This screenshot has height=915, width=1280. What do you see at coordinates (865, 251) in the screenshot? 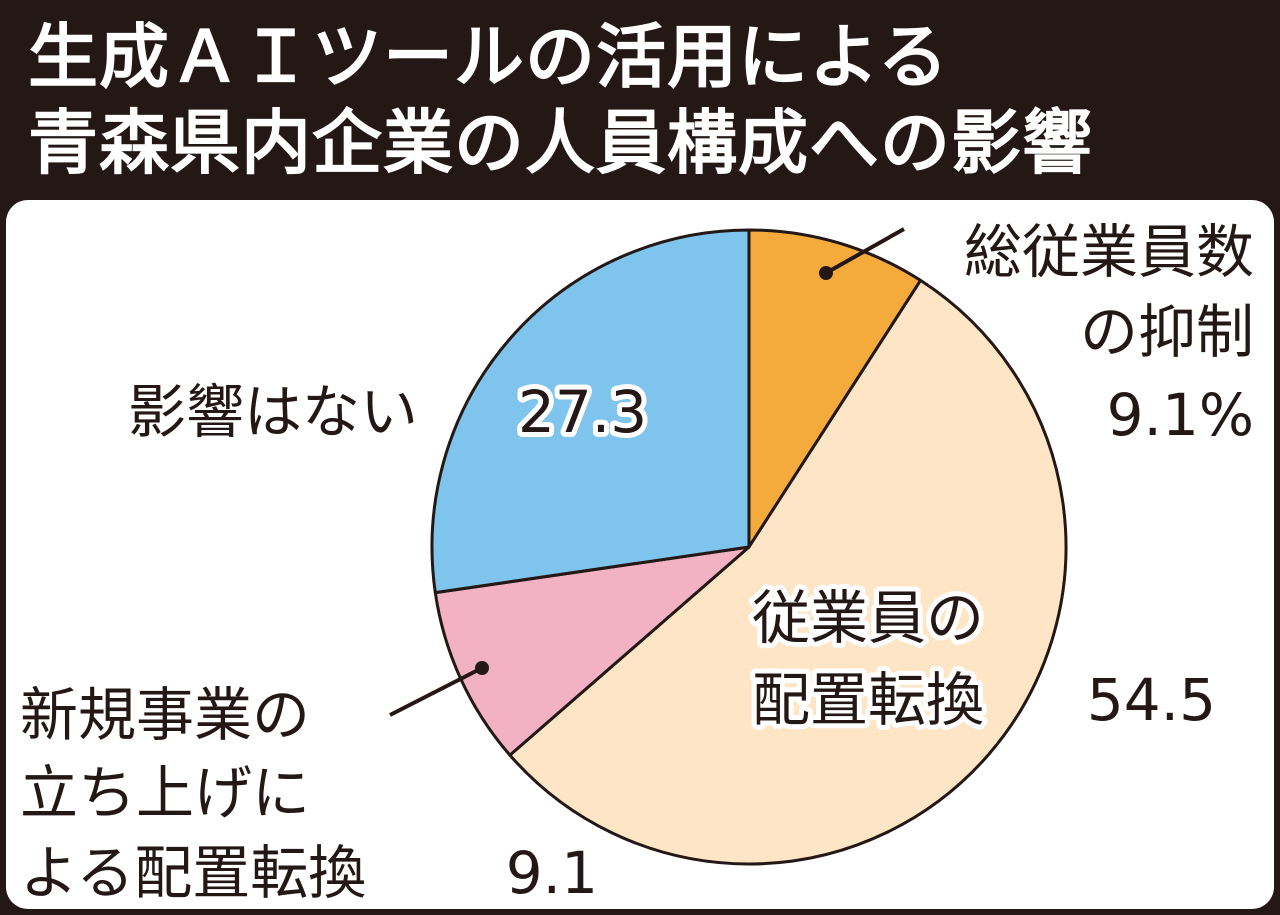
I see `leader-line-suppression` at bounding box center [865, 251].